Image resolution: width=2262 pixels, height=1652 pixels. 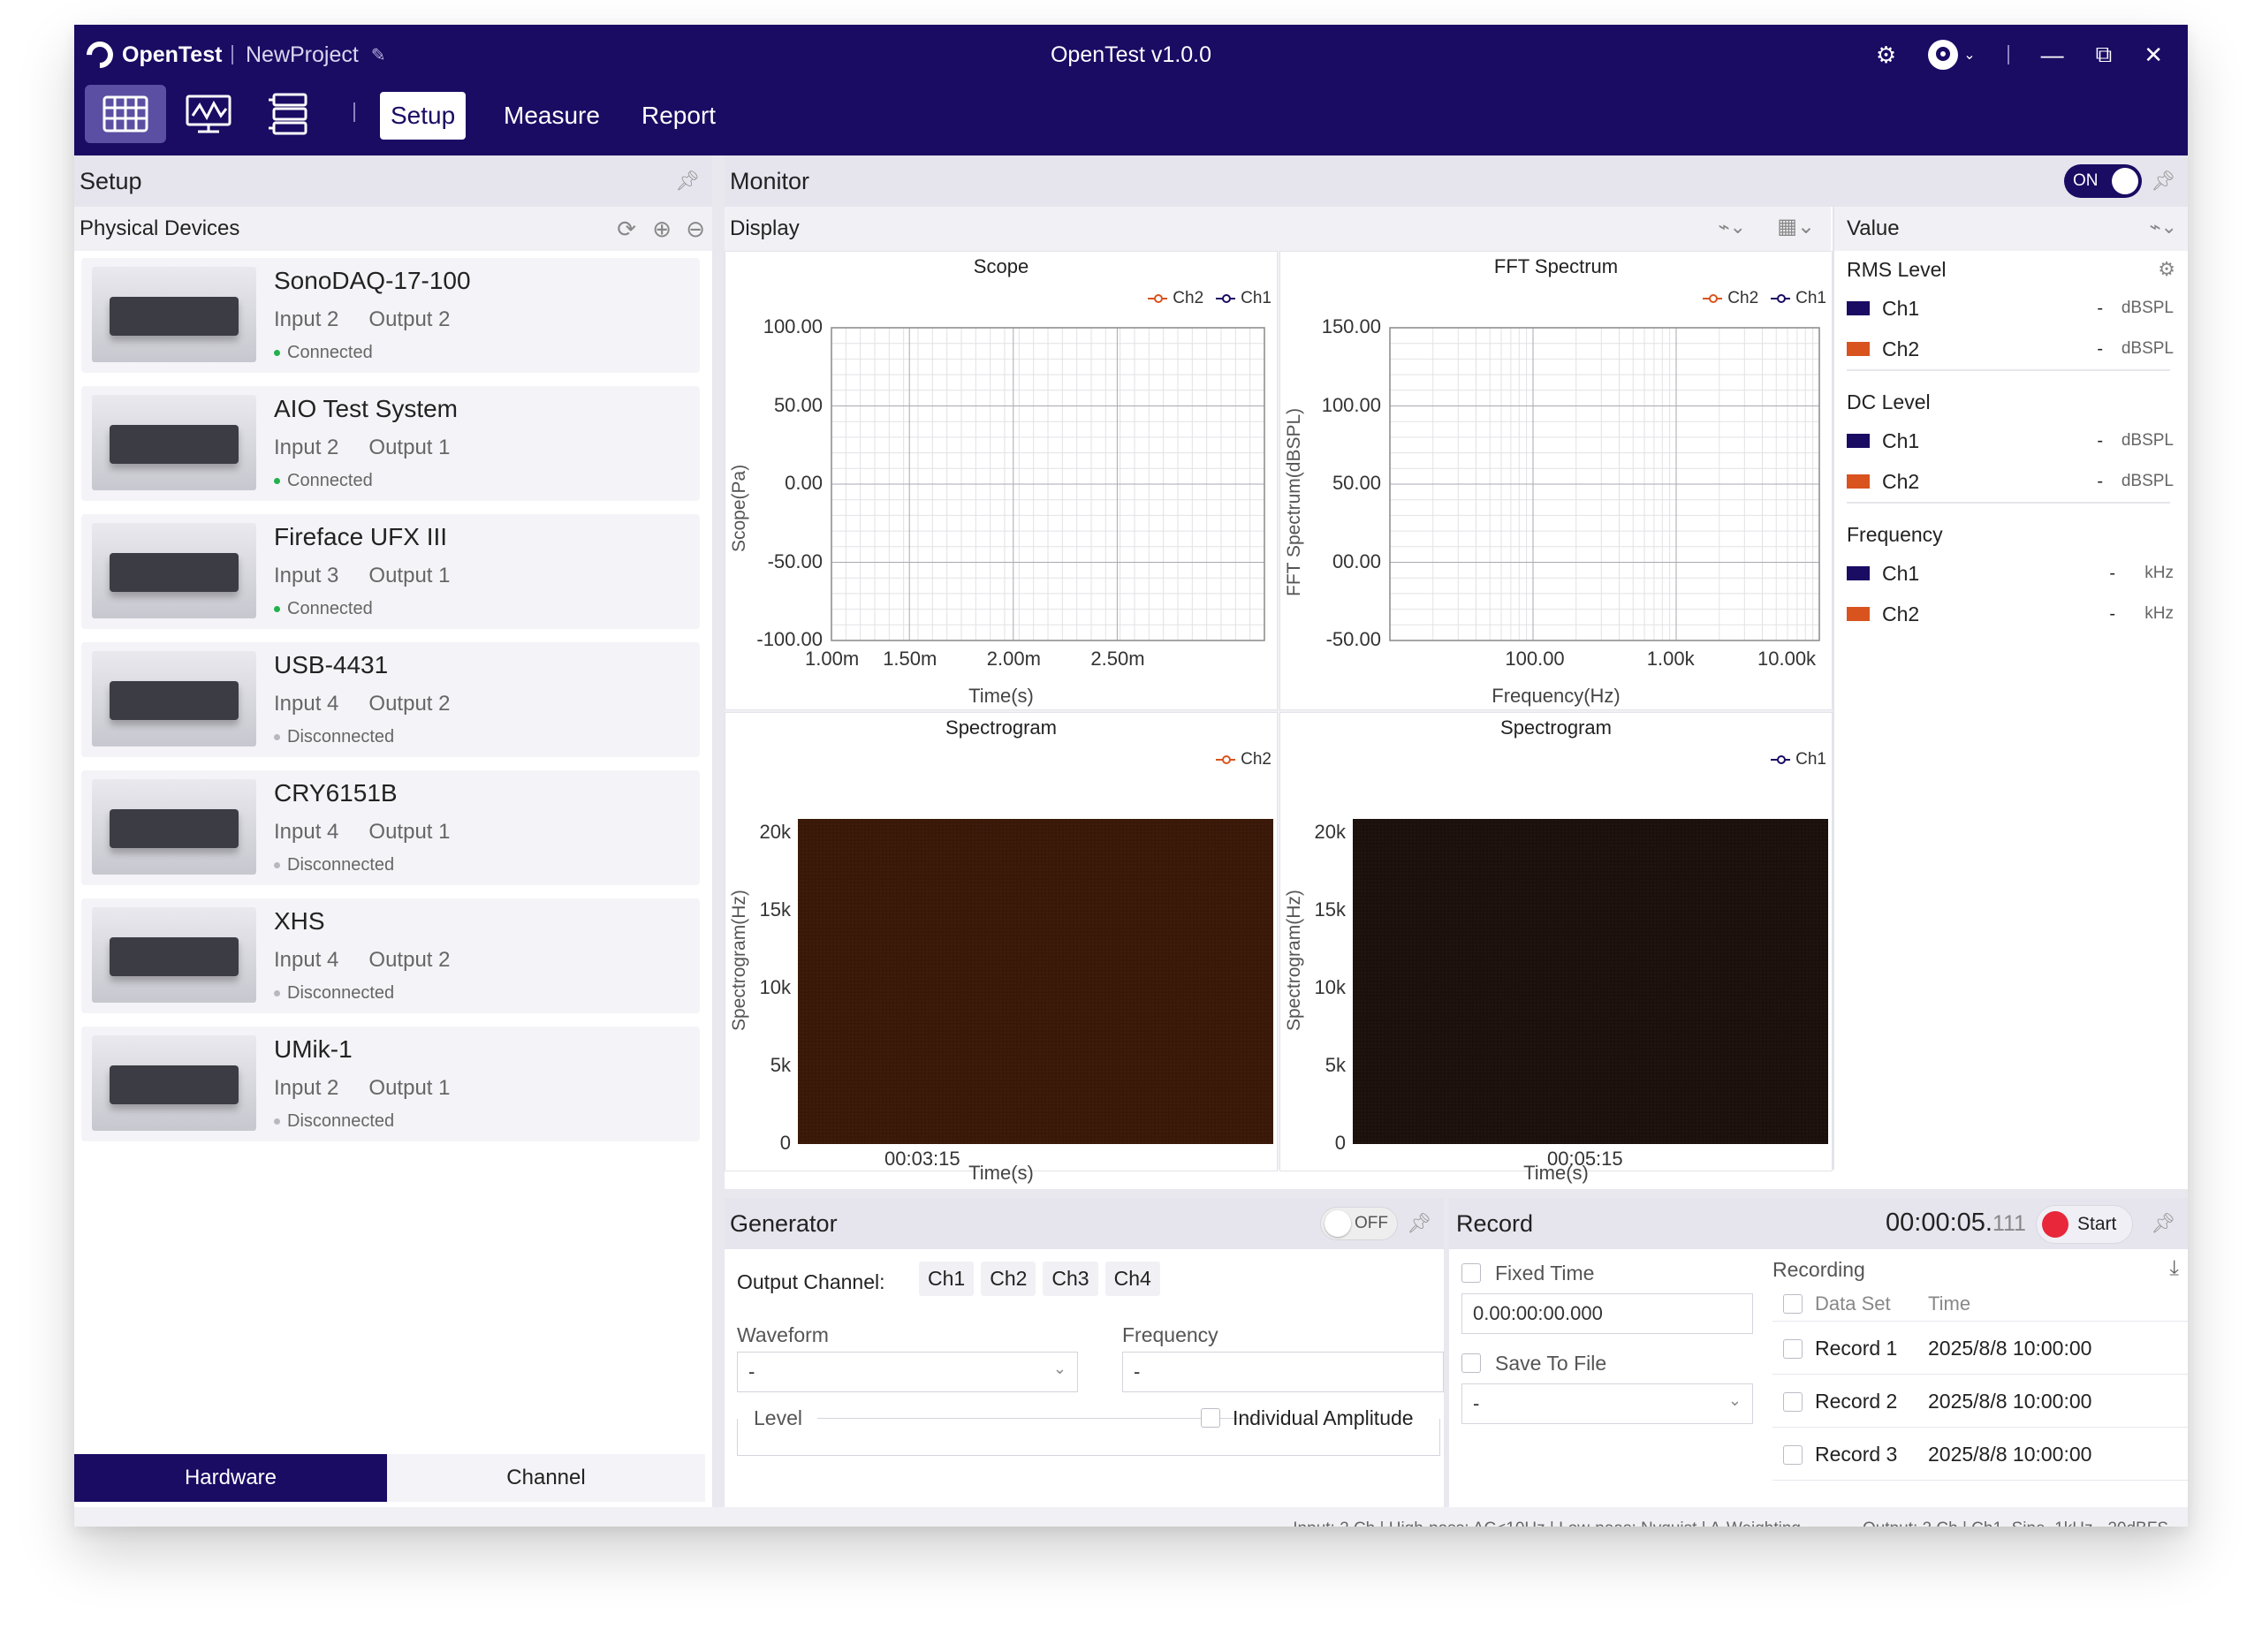 What do you see at coordinates (1980, 1349) in the screenshot?
I see `recording-row: Record 1 2025/8/8 10:00:00` at bounding box center [1980, 1349].